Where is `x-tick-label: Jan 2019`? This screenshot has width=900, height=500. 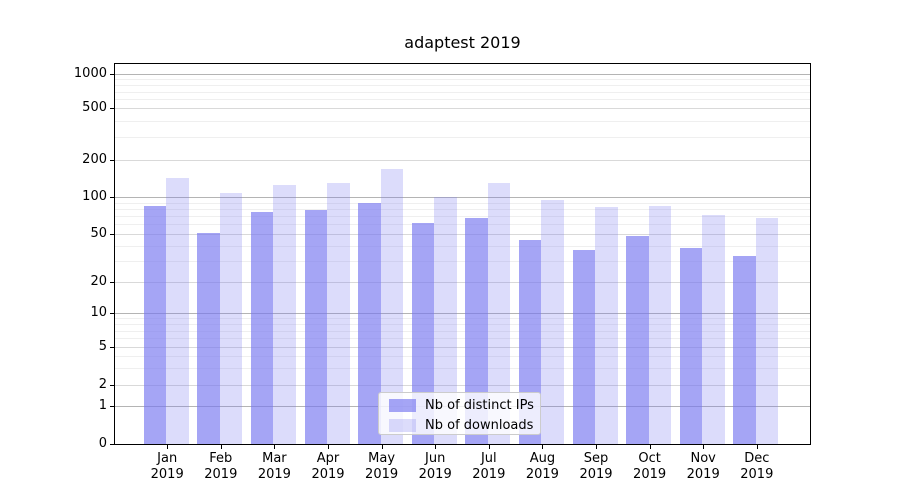 x-tick-label: Jan 2019 is located at coordinates (167, 467).